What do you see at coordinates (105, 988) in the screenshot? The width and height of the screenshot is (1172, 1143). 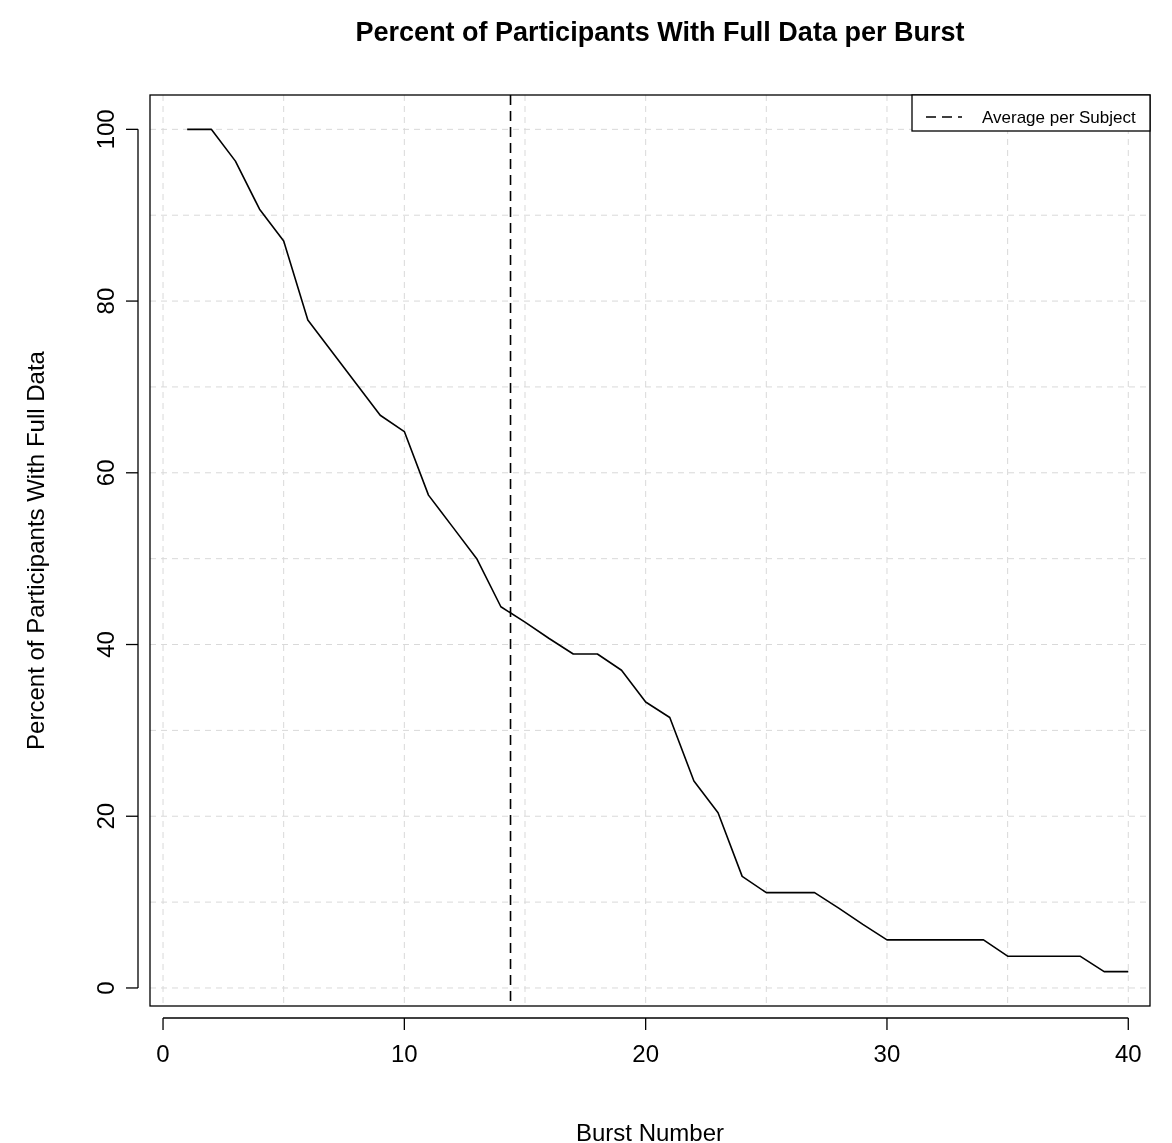 I see `y-tick-label: 0` at bounding box center [105, 988].